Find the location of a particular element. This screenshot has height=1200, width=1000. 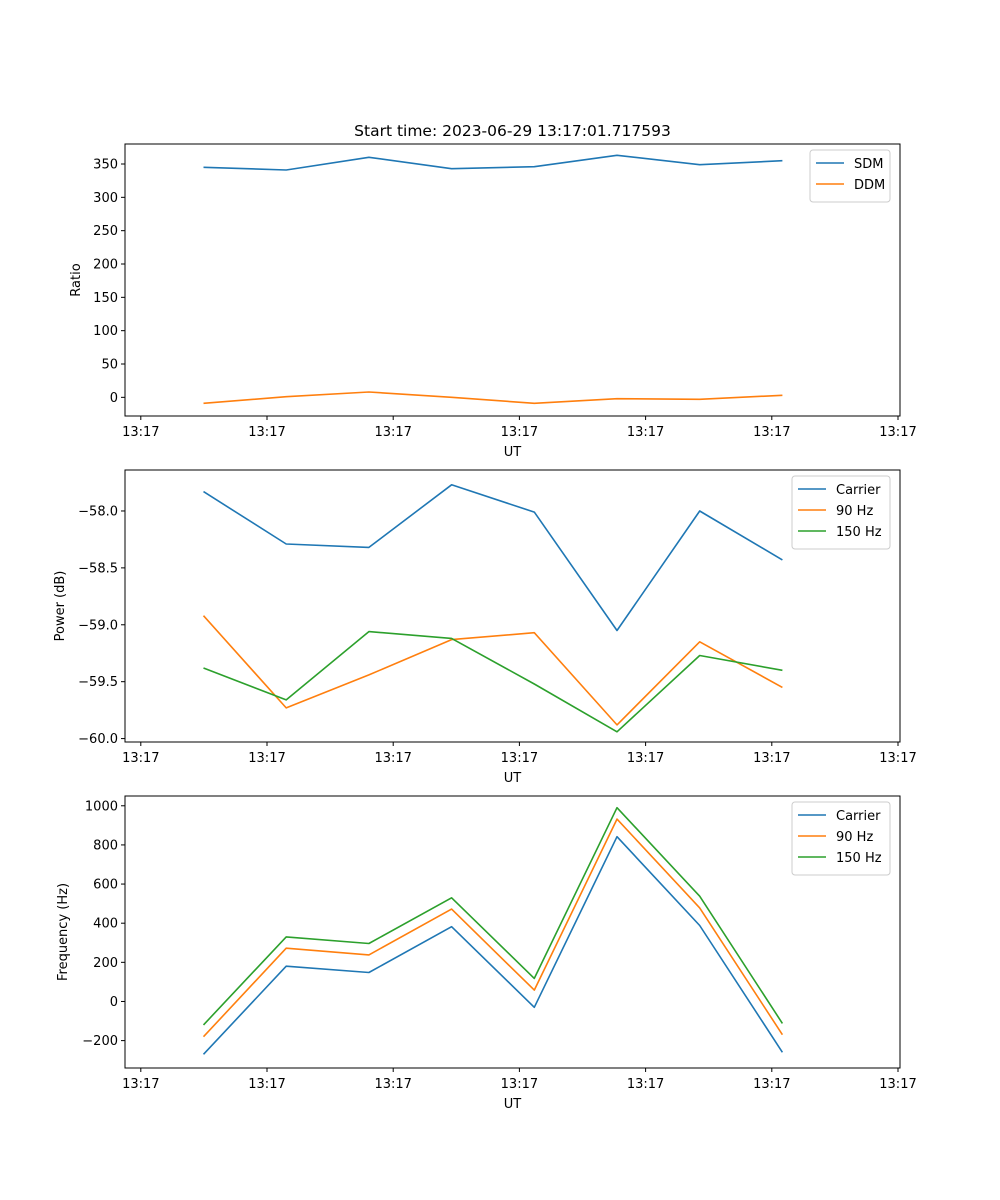

y-tick-label: −58.5 is located at coordinates (98, 568).